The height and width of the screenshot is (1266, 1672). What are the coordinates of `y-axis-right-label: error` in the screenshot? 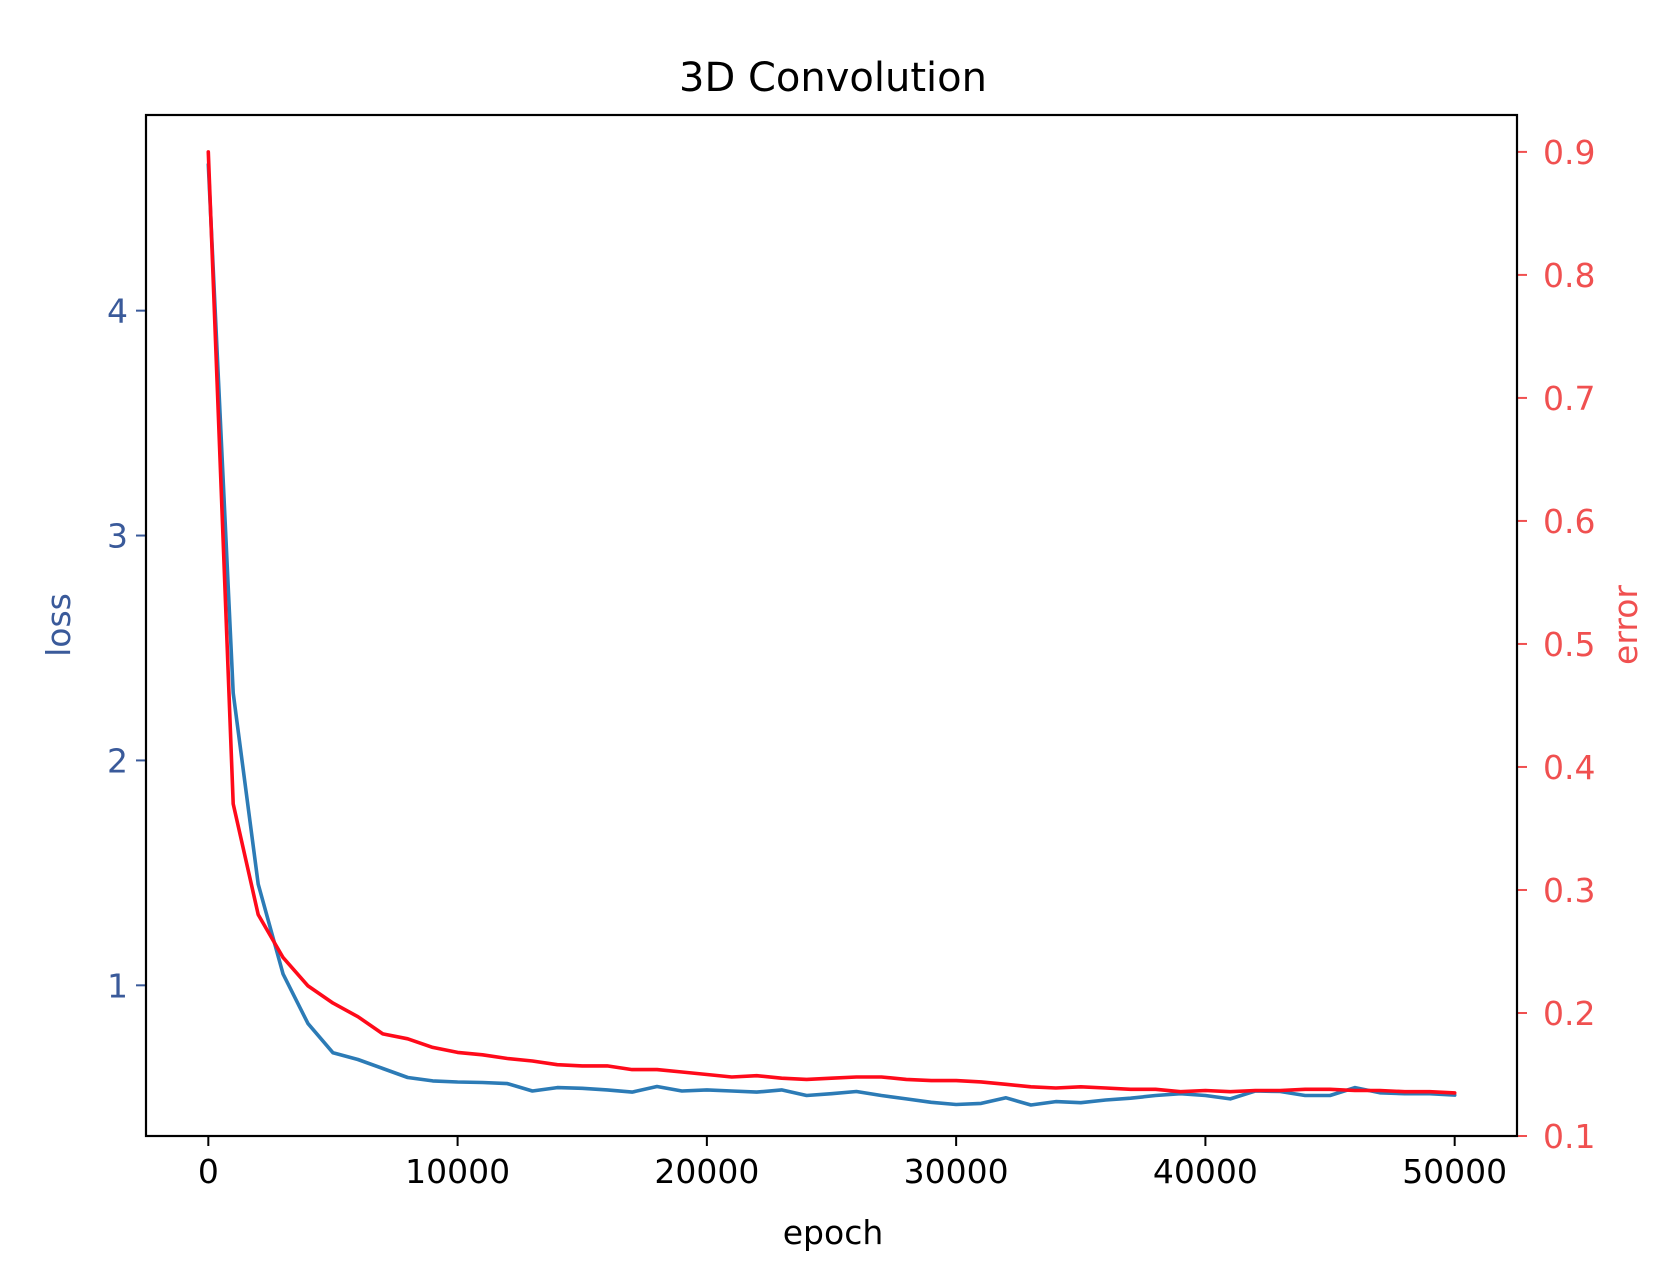 It's located at (1625, 625).